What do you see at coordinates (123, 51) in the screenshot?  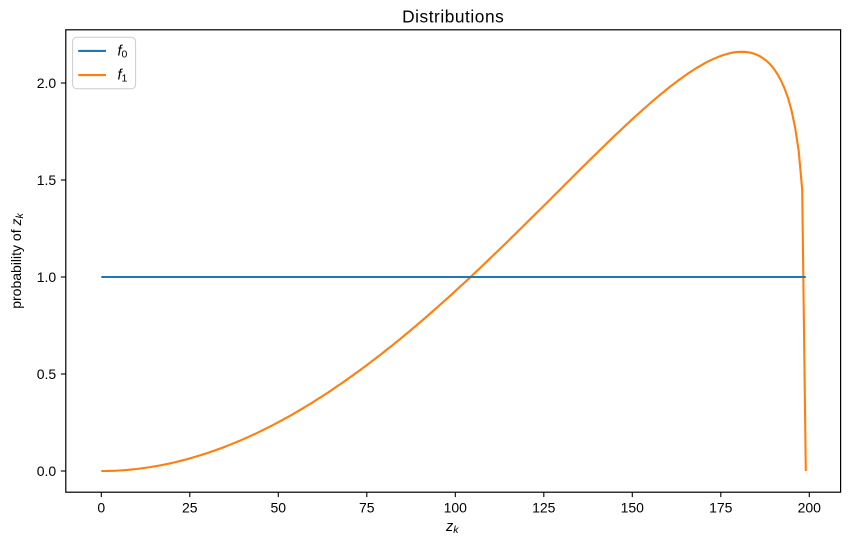 I see `svg-text: f0` at bounding box center [123, 51].